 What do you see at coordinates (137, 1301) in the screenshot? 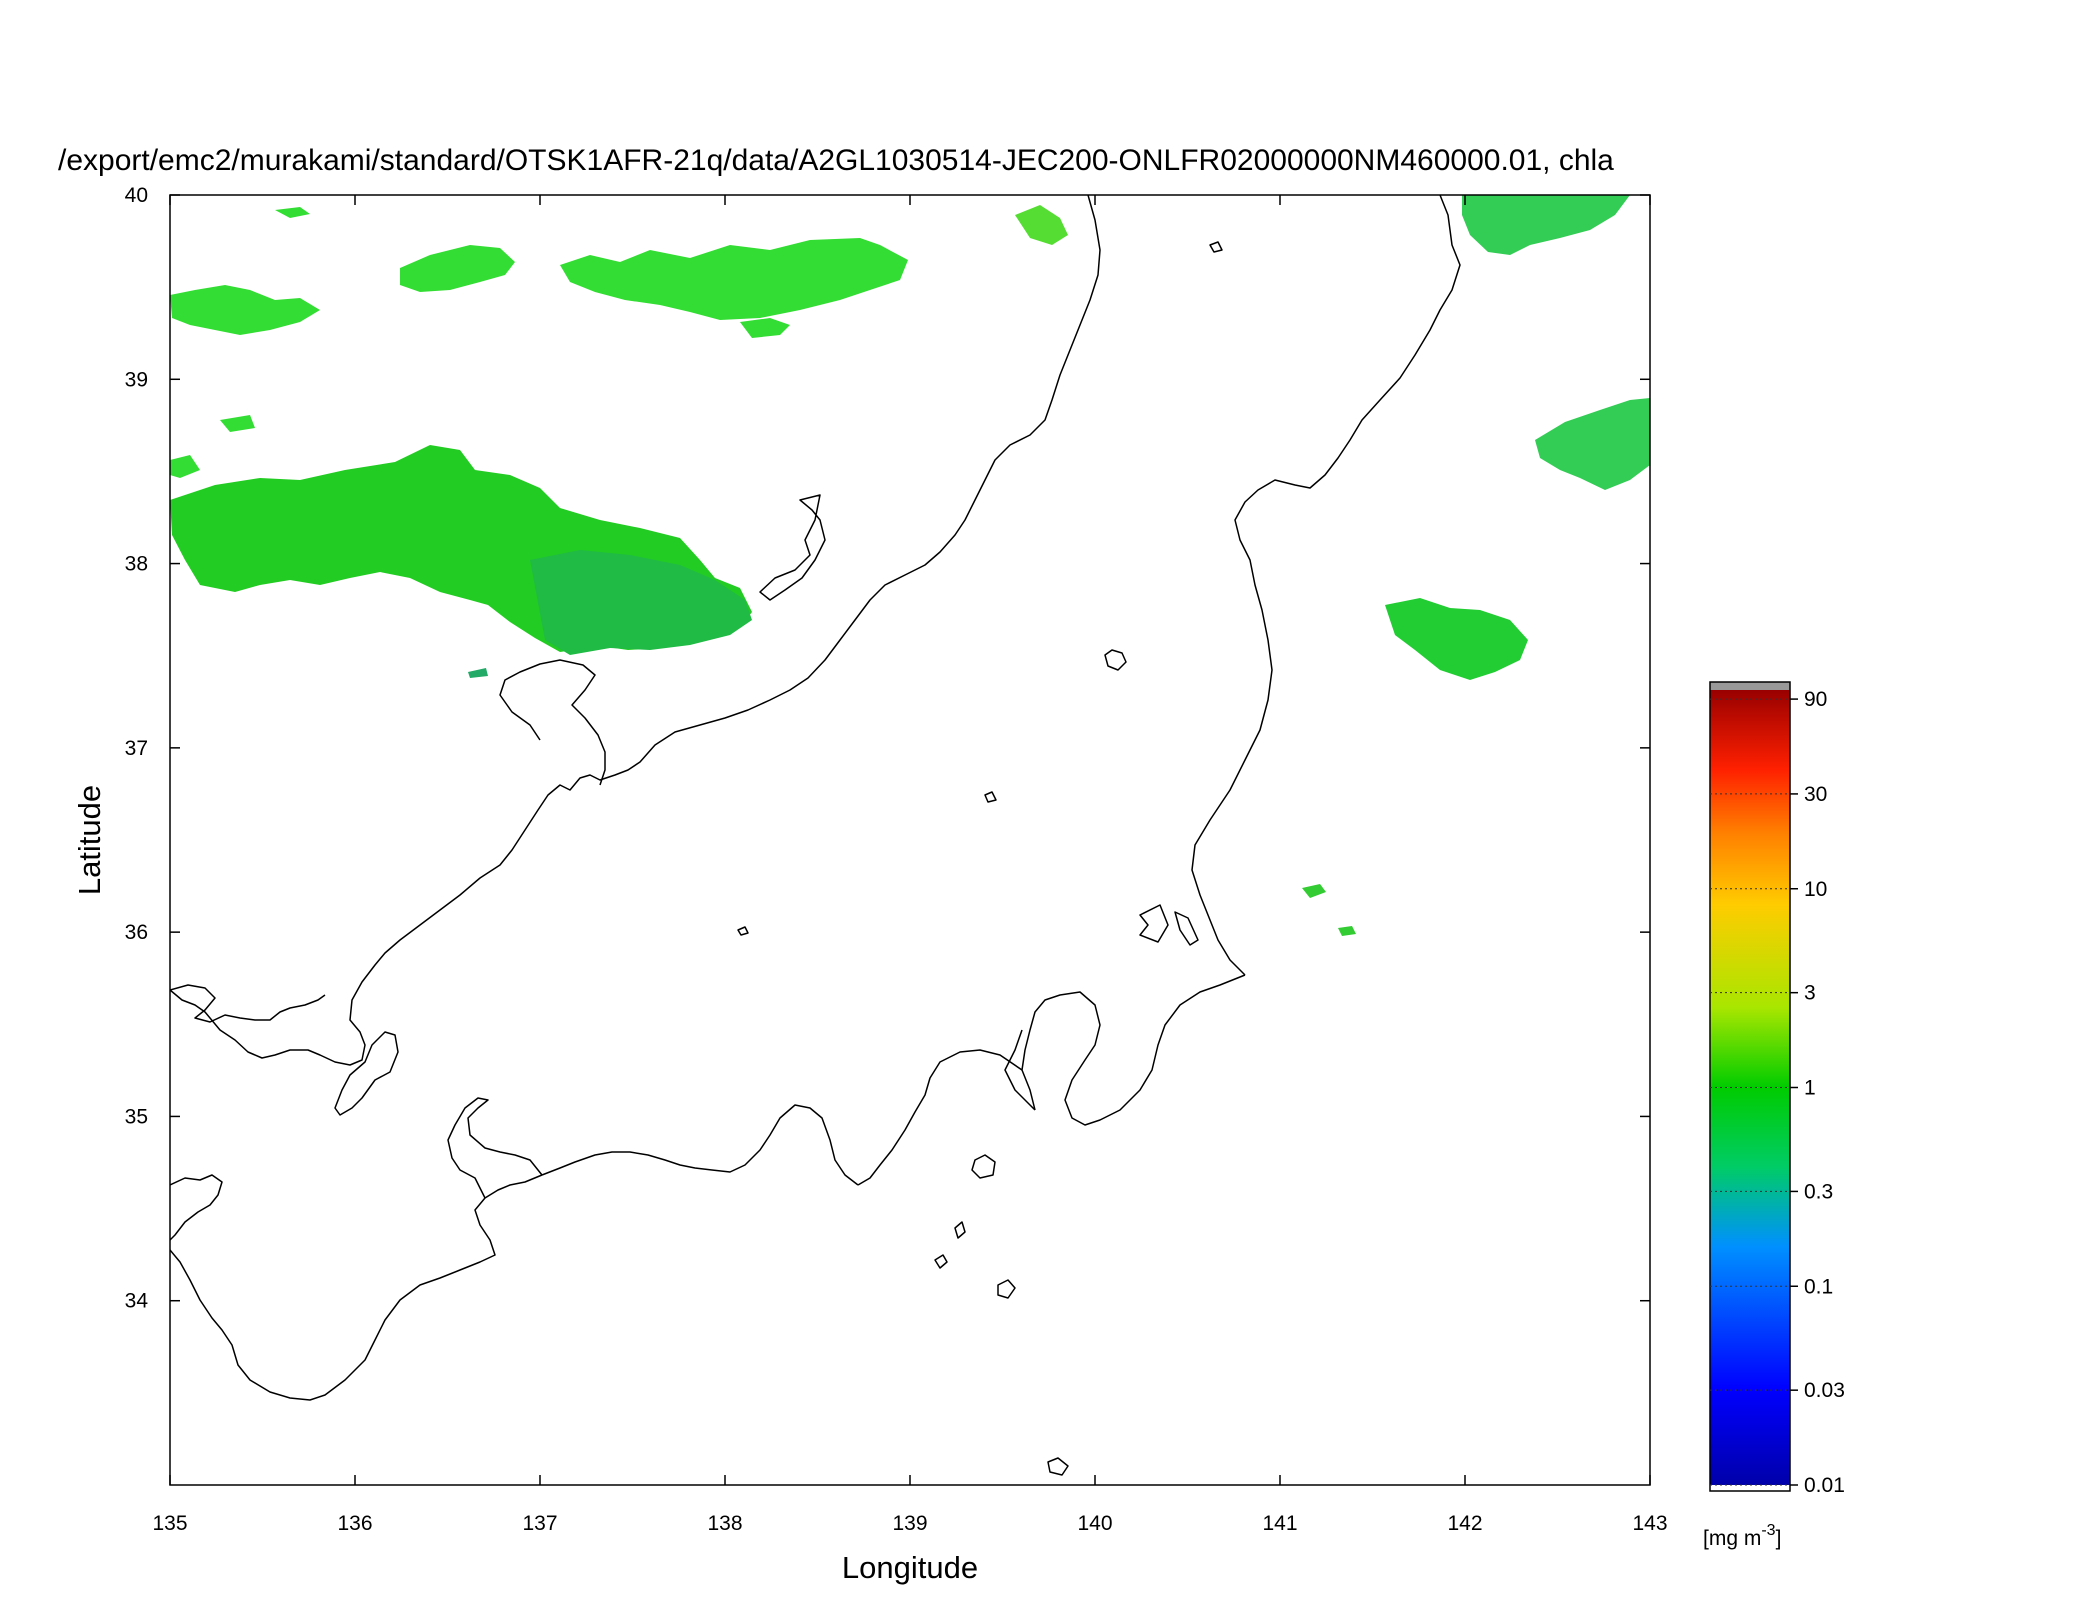
I see `latitude-tick-label: 34` at bounding box center [137, 1301].